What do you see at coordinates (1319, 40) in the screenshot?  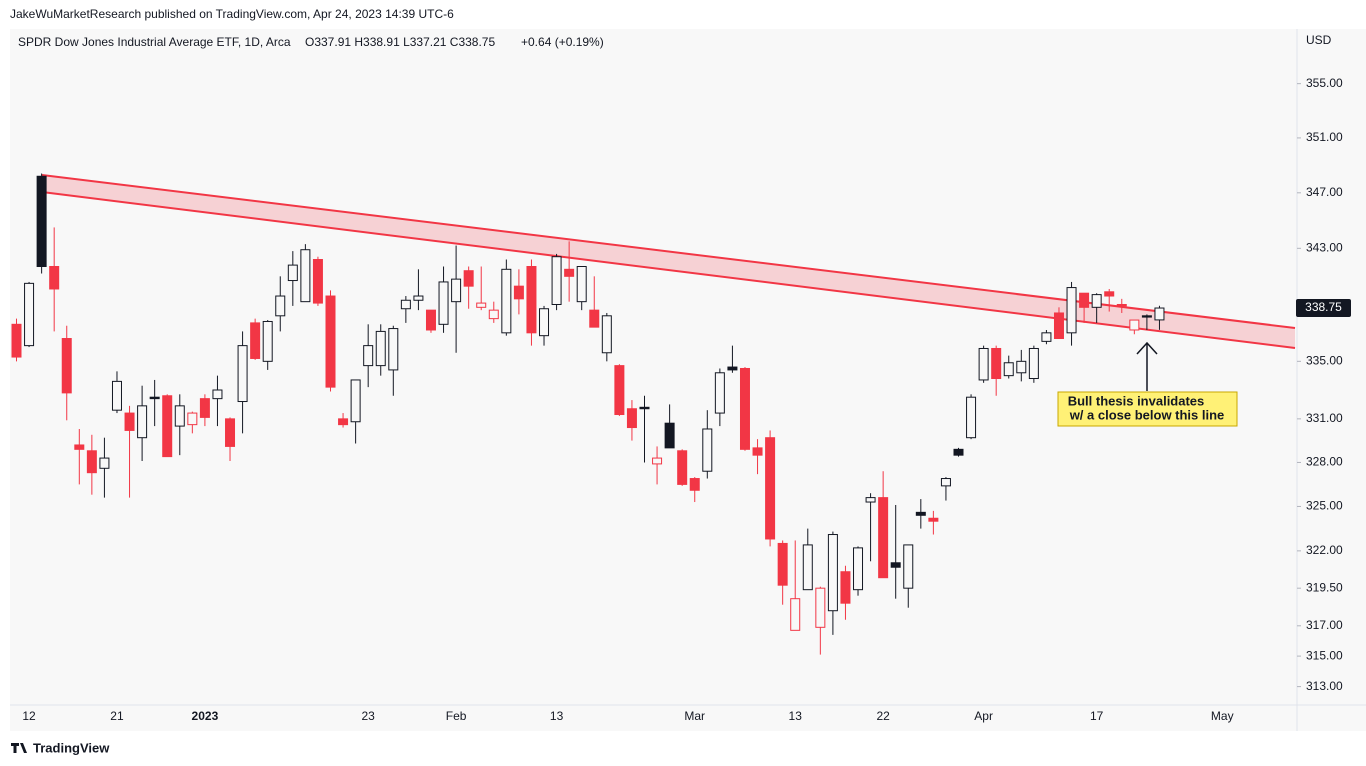 I see `y-axis-label: USD` at bounding box center [1319, 40].